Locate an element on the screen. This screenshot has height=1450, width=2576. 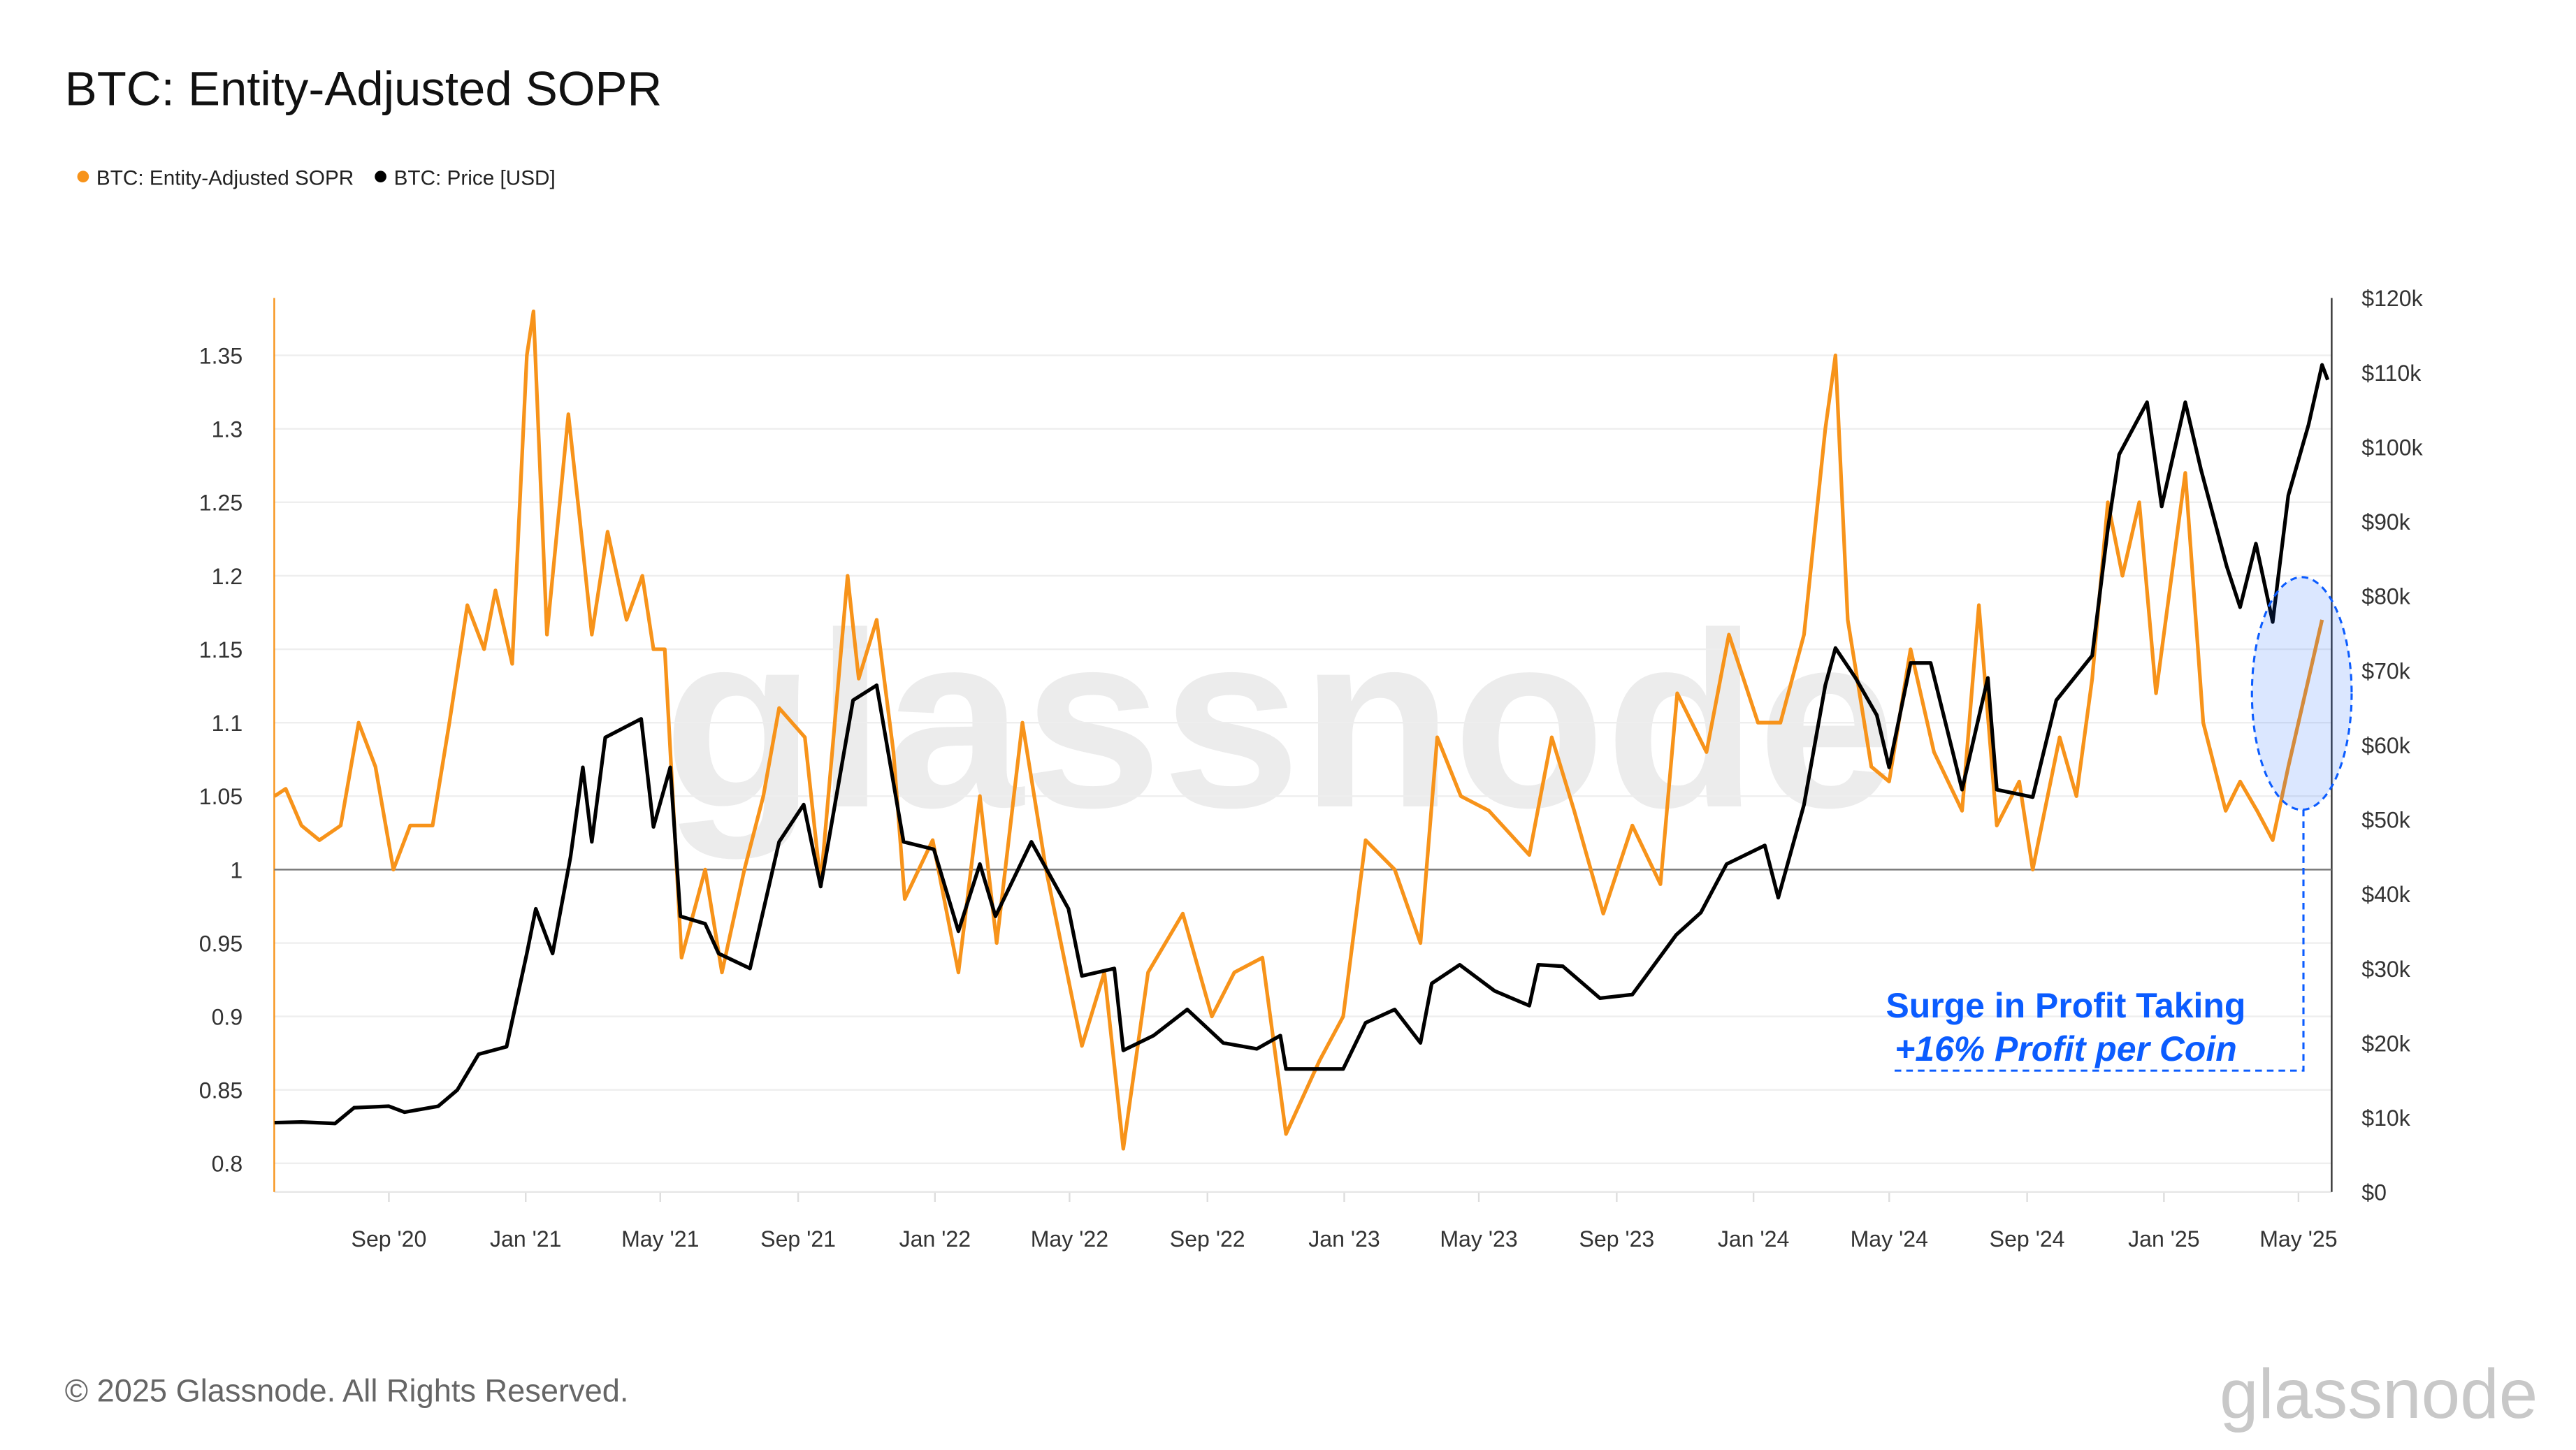
y-left-tick-label: 1.35 is located at coordinates (221, 357).